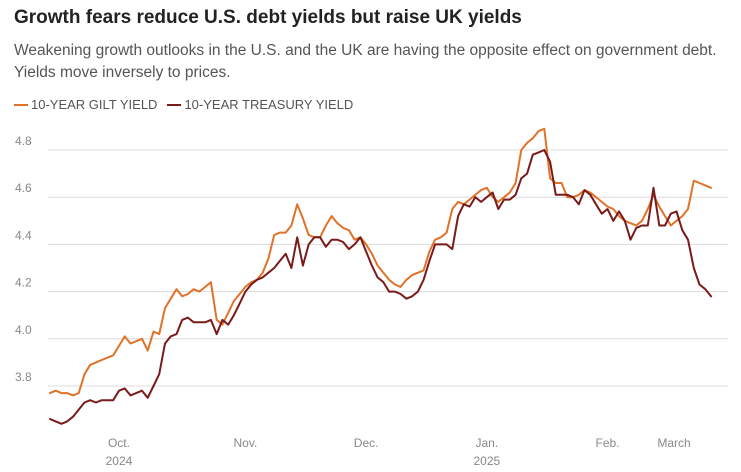 Image resolution: width=741 pixels, height=472 pixels. Describe the element at coordinates (23, 377) in the screenshot. I see `y-tick-label: 3.8` at that location.